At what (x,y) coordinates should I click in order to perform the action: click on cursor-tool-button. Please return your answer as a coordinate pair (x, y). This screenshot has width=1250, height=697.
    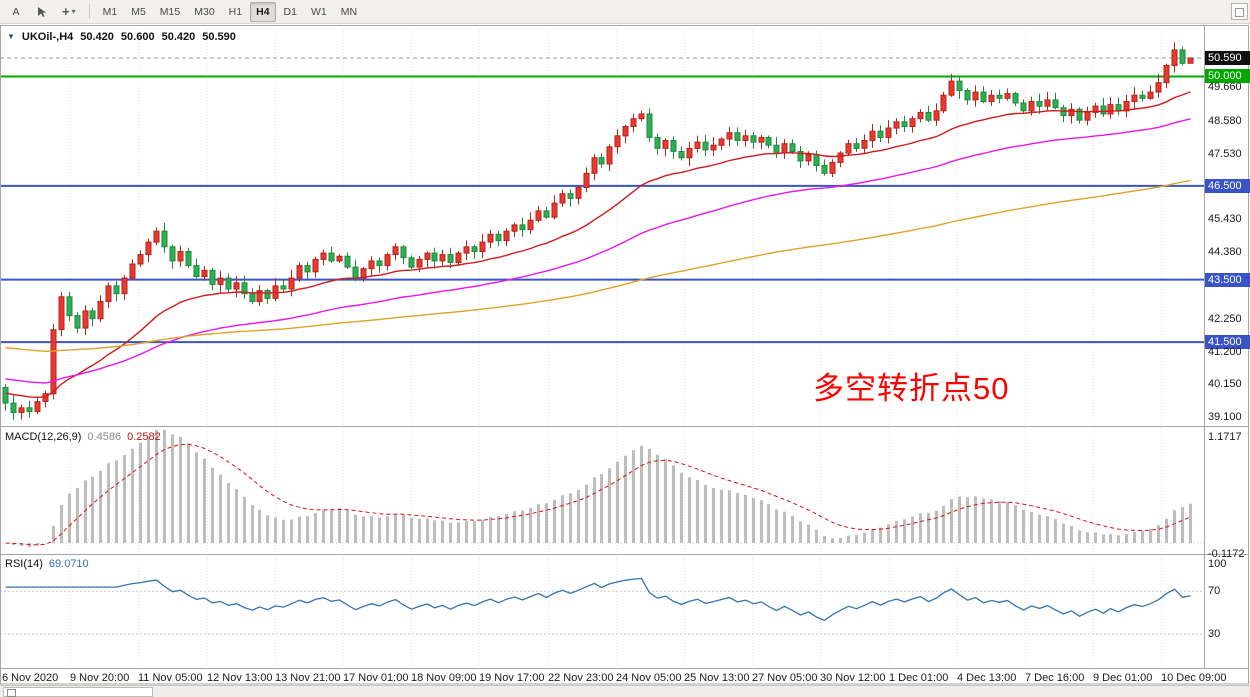
    Looking at the image, I should click on (42, 12).